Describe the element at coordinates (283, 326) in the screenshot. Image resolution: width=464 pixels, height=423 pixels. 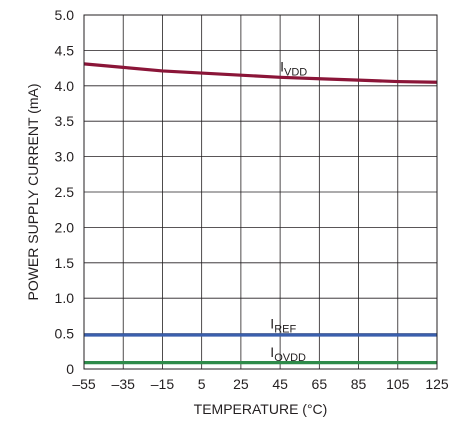
I see `series-label-ref: IREF` at that location.